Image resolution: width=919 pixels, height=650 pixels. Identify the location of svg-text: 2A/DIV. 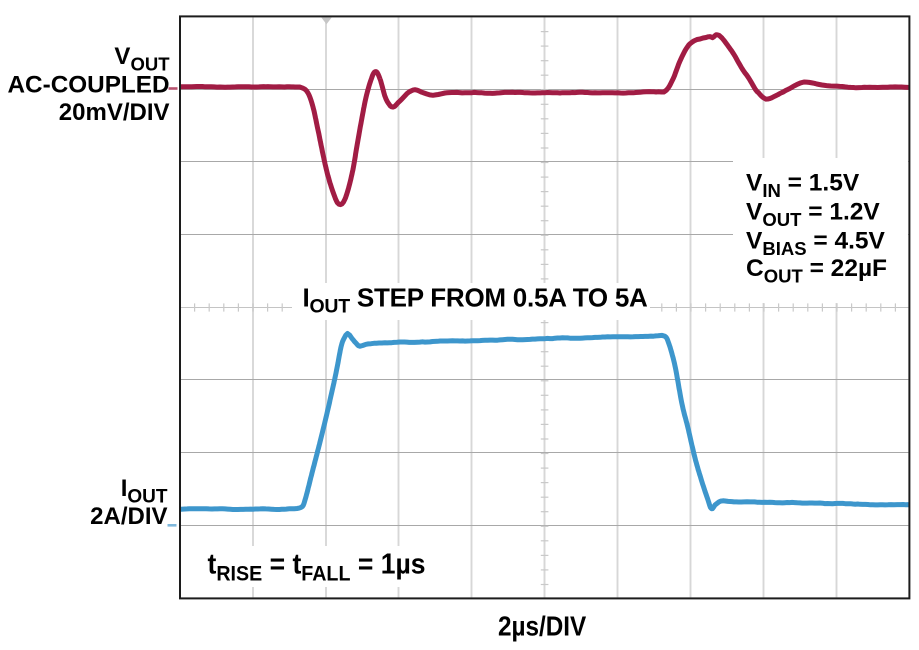
(128, 516).